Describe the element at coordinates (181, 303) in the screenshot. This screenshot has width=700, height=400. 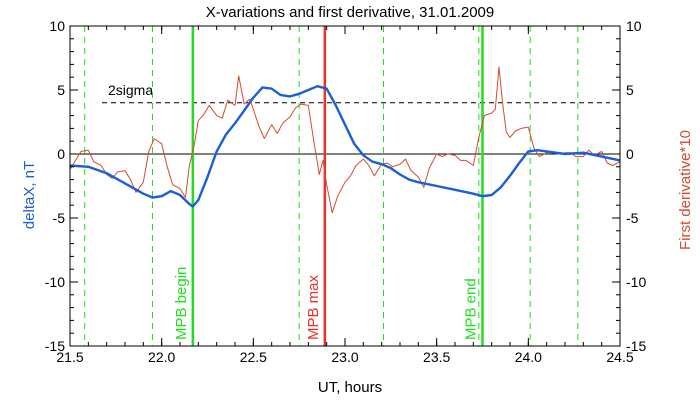
I see `marker-label-0: MPB begin` at that location.